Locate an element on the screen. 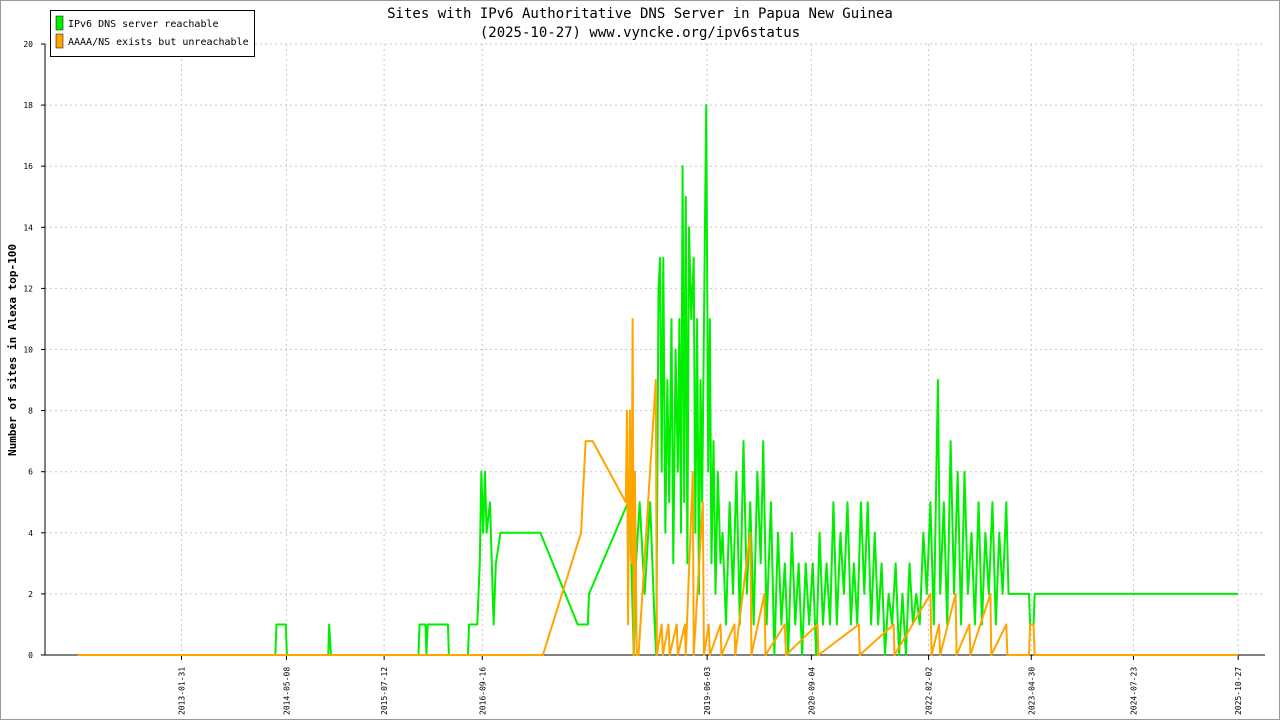 This screenshot has height=720, width=1280. y-tick-label: 16 is located at coordinates (28, 166).